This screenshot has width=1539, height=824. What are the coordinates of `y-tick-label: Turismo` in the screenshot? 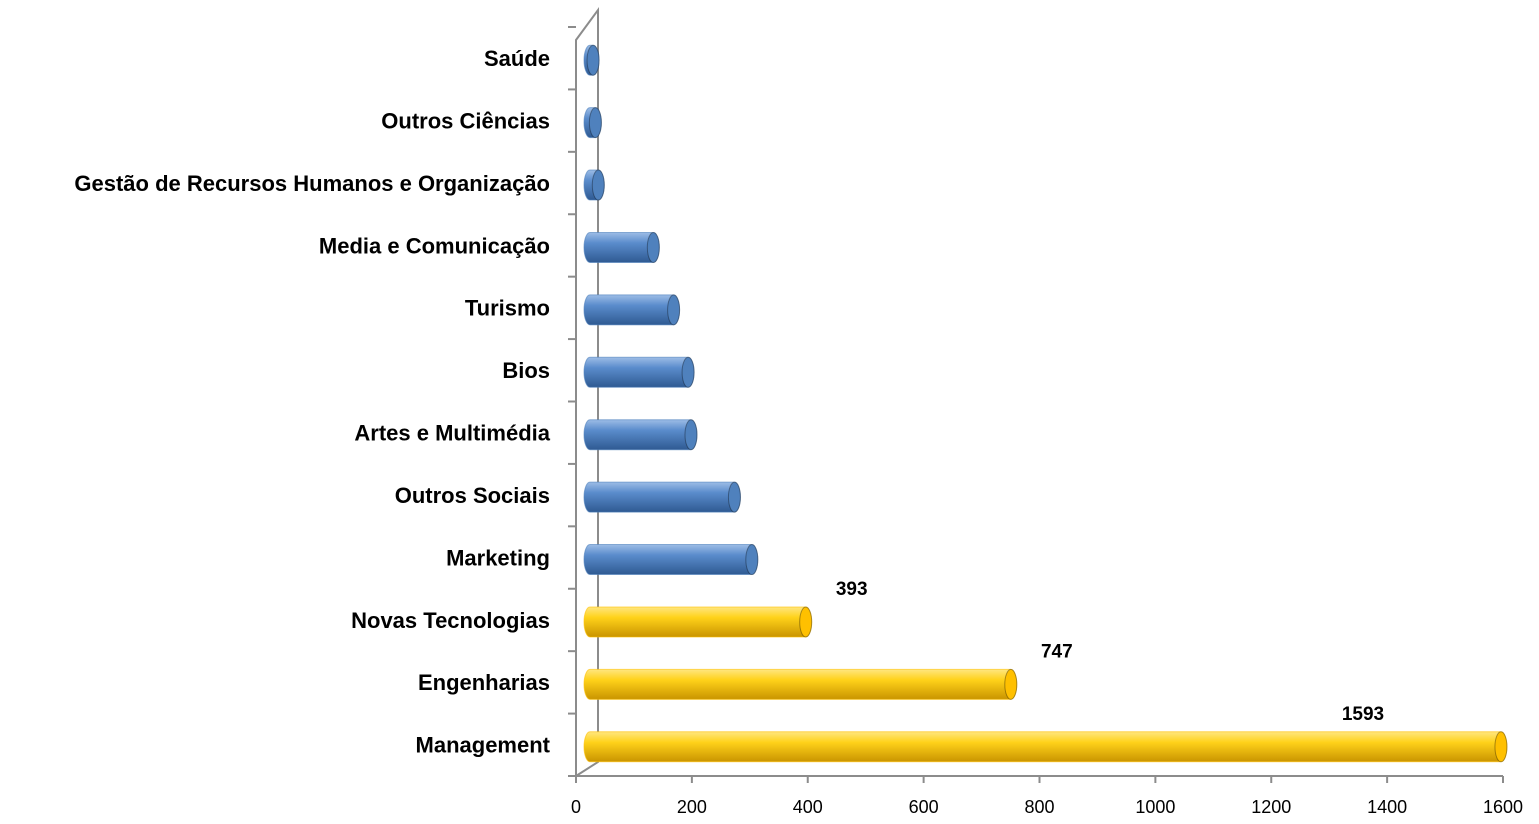 It's located at (507, 308).